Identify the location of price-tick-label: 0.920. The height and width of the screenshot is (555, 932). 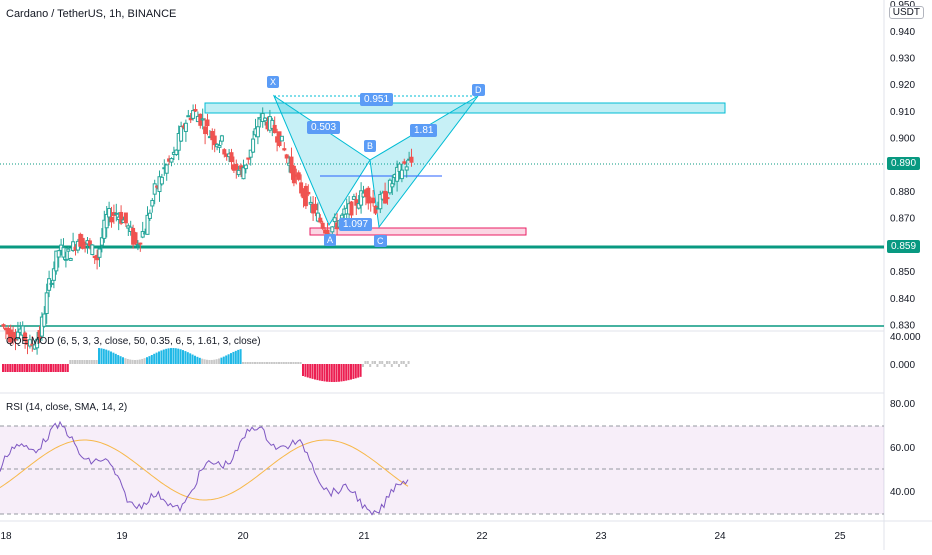
(902, 85).